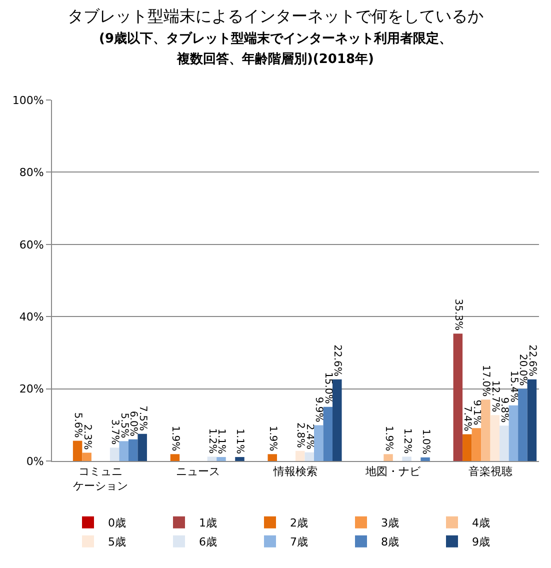 This screenshot has width=551, height=568. What do you see at coordinates (208, 542) in the screenshot?
I see `legend-label: 6歳` at bounding box center [208, 542].